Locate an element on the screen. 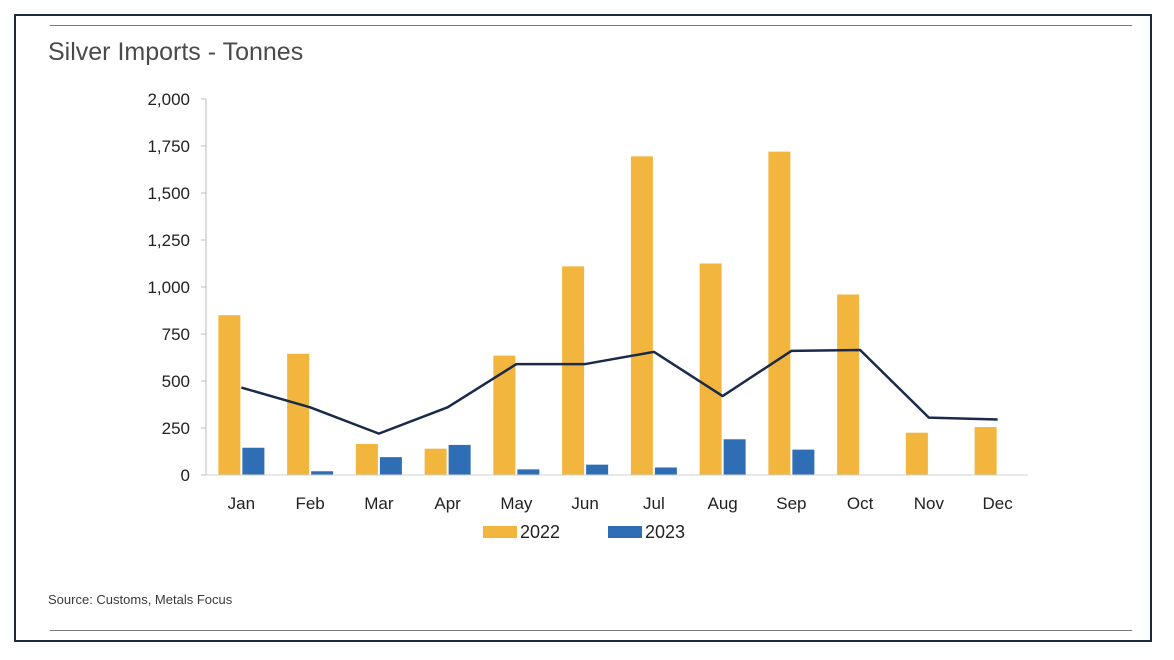 This screenshot has width=1174, height=660. bar-2022-apr is located at coordinates (435, 461).